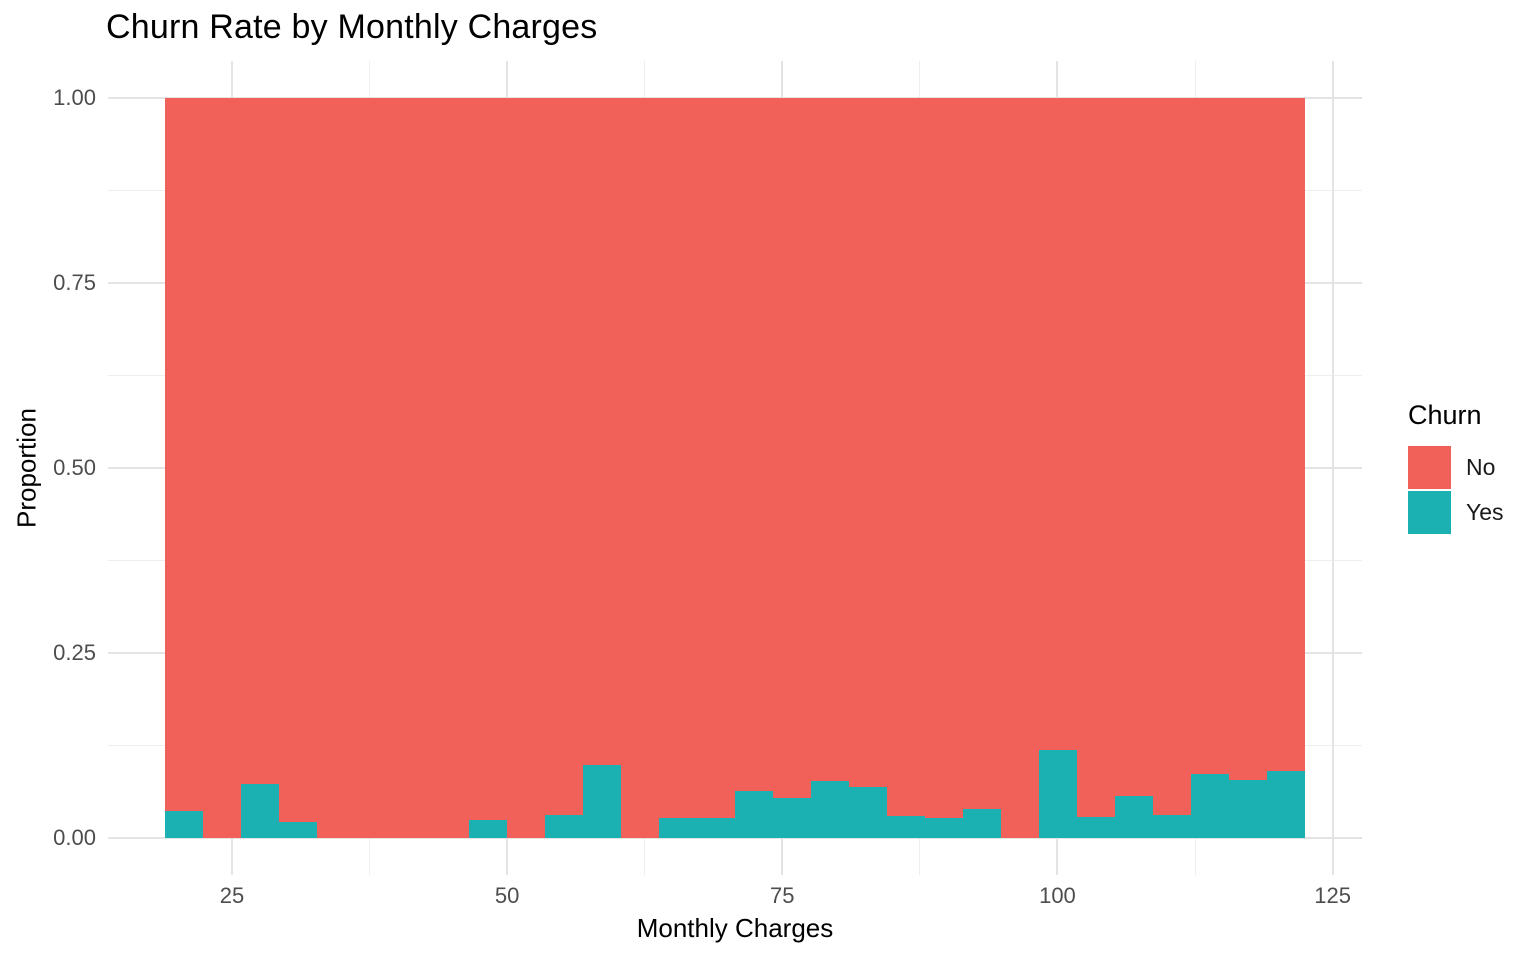 This screenshot has height=960, width=1536. Describe the element at coordinates (1332, 895) in the screenshot. I see `x-tick-label: 125` at that location.